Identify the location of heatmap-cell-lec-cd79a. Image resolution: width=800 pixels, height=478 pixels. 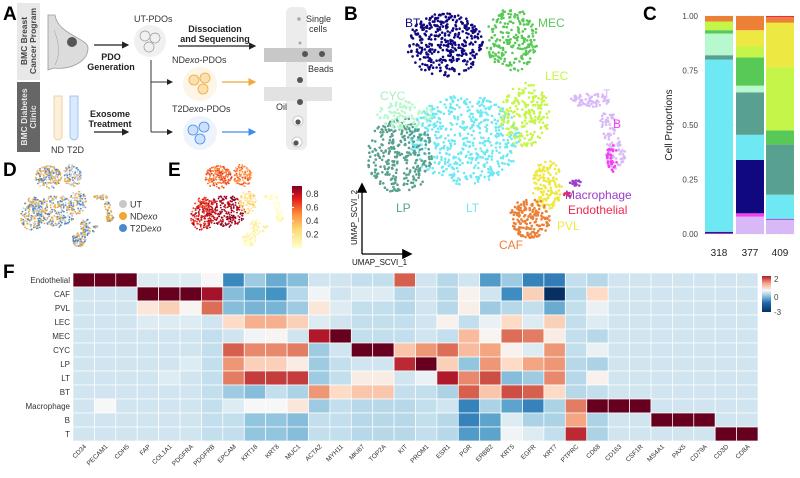
(704, 322).